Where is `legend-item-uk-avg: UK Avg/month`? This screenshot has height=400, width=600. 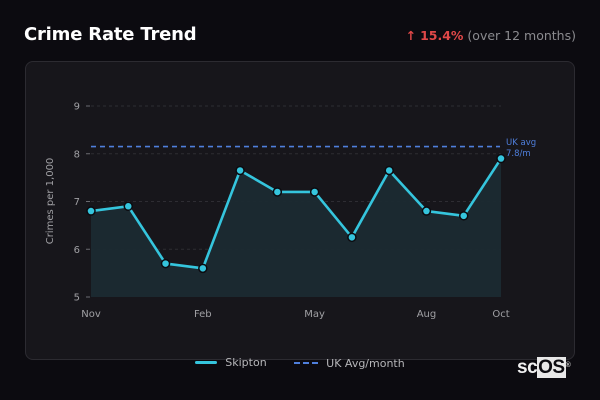 legend-item-uk-avg: UK Avg/month is located at coordinates (349, 363).